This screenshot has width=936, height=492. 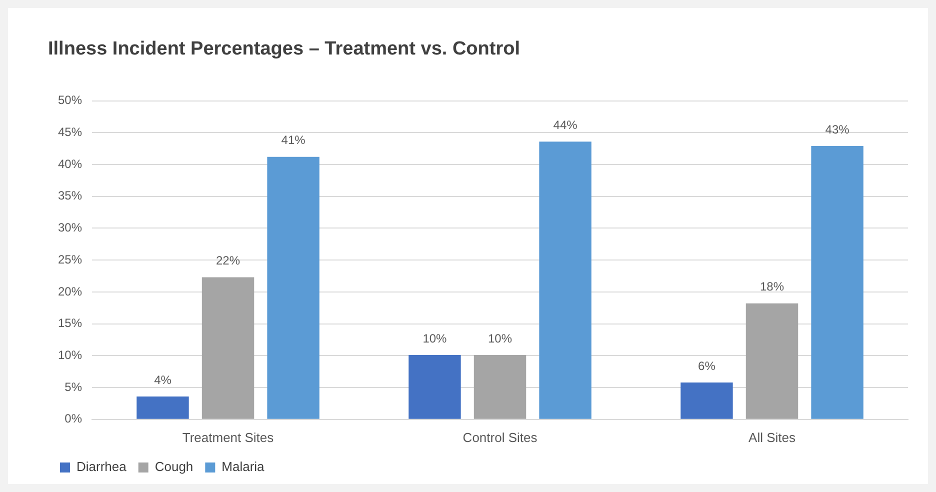 I want to click on y-tick-label: 20%, so click(x=70, y=291).